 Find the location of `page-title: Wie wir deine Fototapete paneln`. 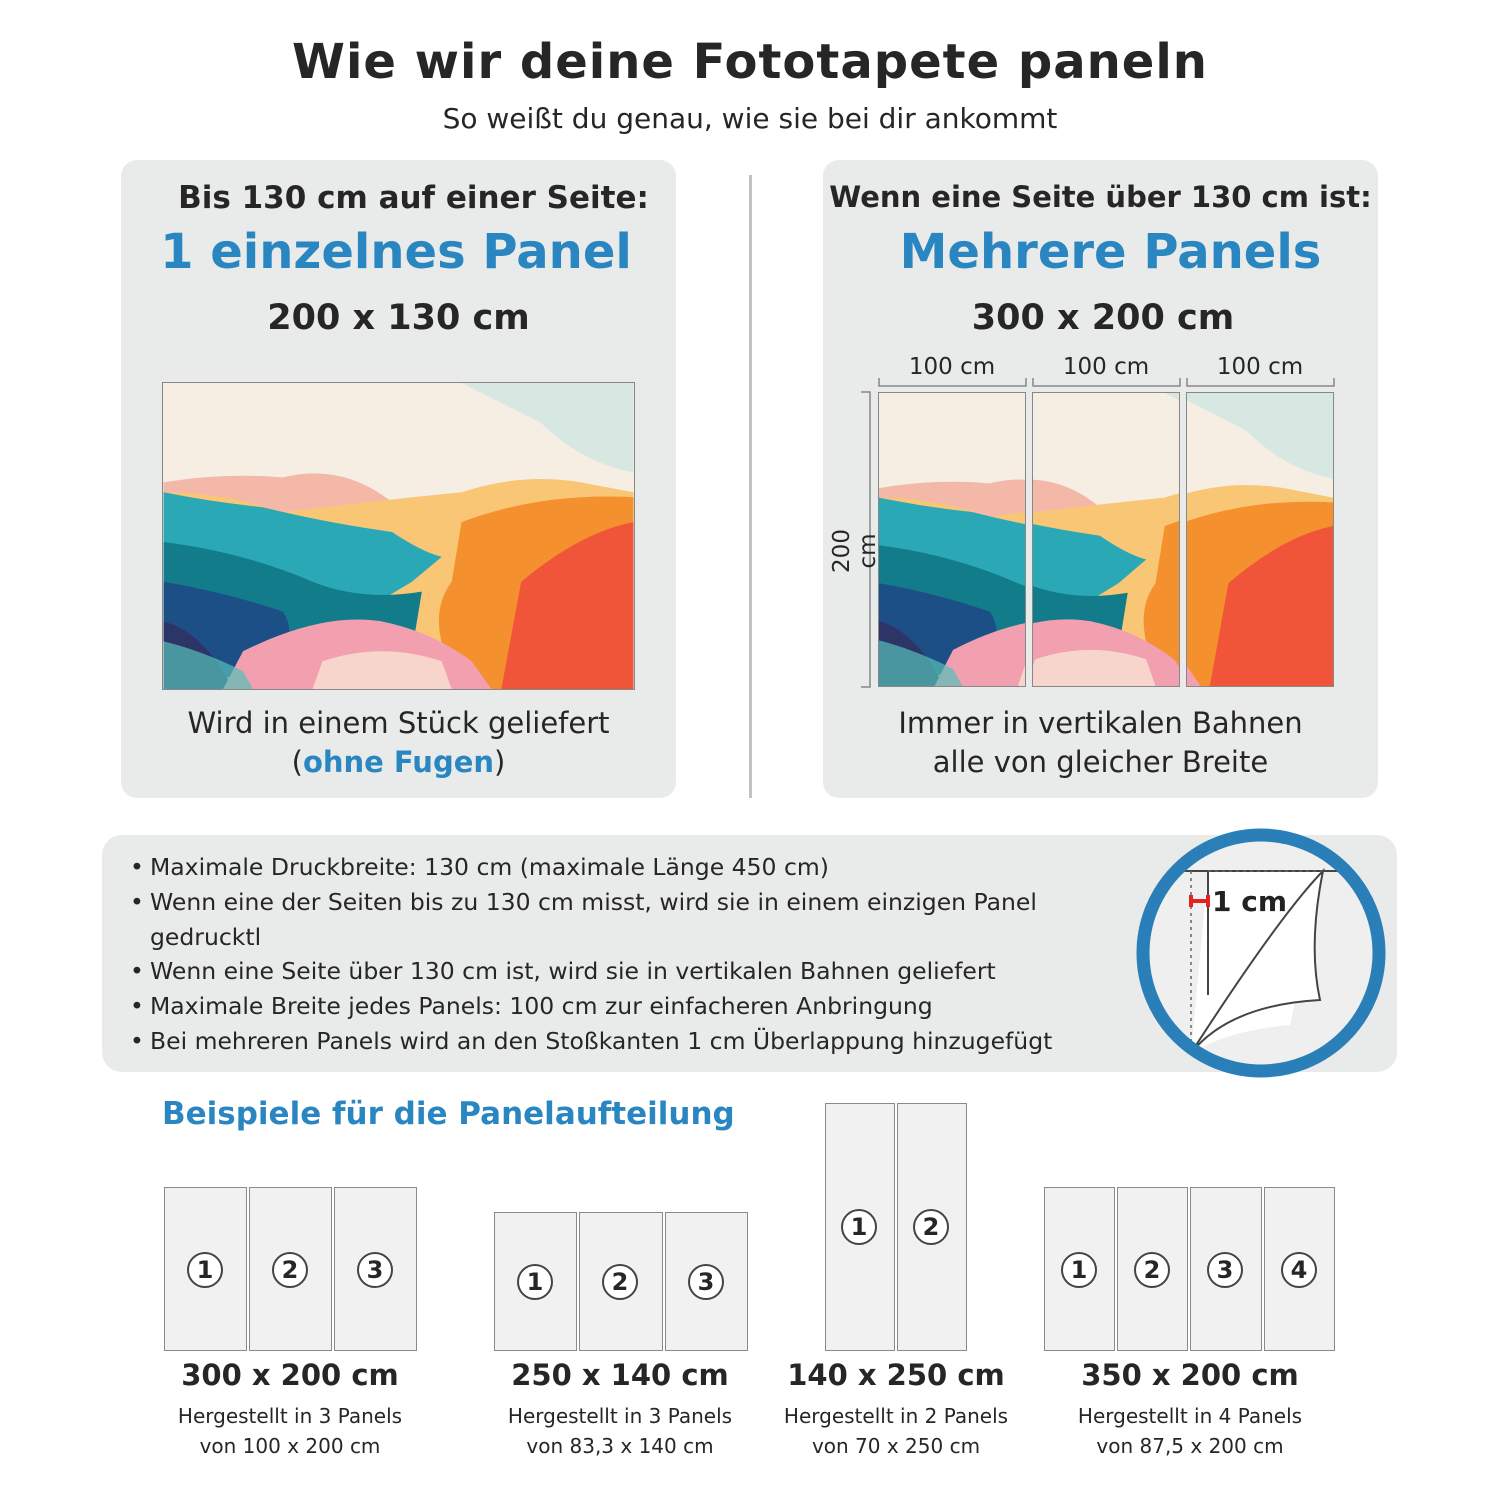

page-title: Wie wir deine Fototapete paneln is located at coordinates (750, 62).